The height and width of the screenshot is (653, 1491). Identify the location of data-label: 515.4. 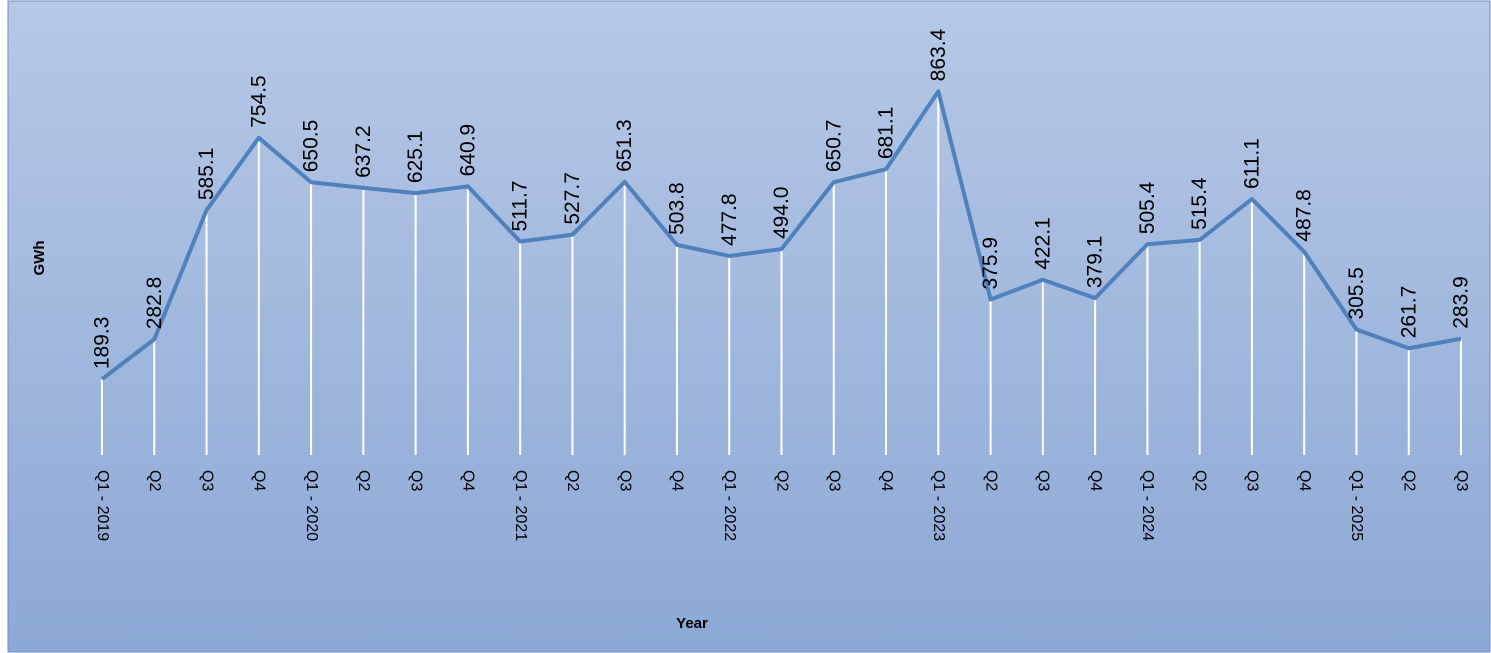
(1199, 203).